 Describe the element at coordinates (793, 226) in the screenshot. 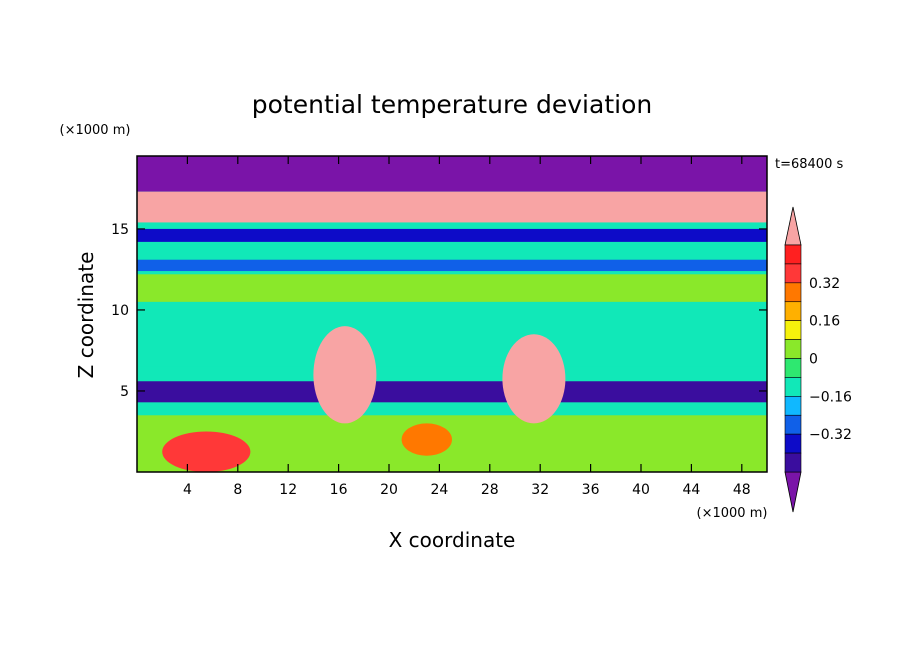

I see `colorbar-top-triangle` at that location.